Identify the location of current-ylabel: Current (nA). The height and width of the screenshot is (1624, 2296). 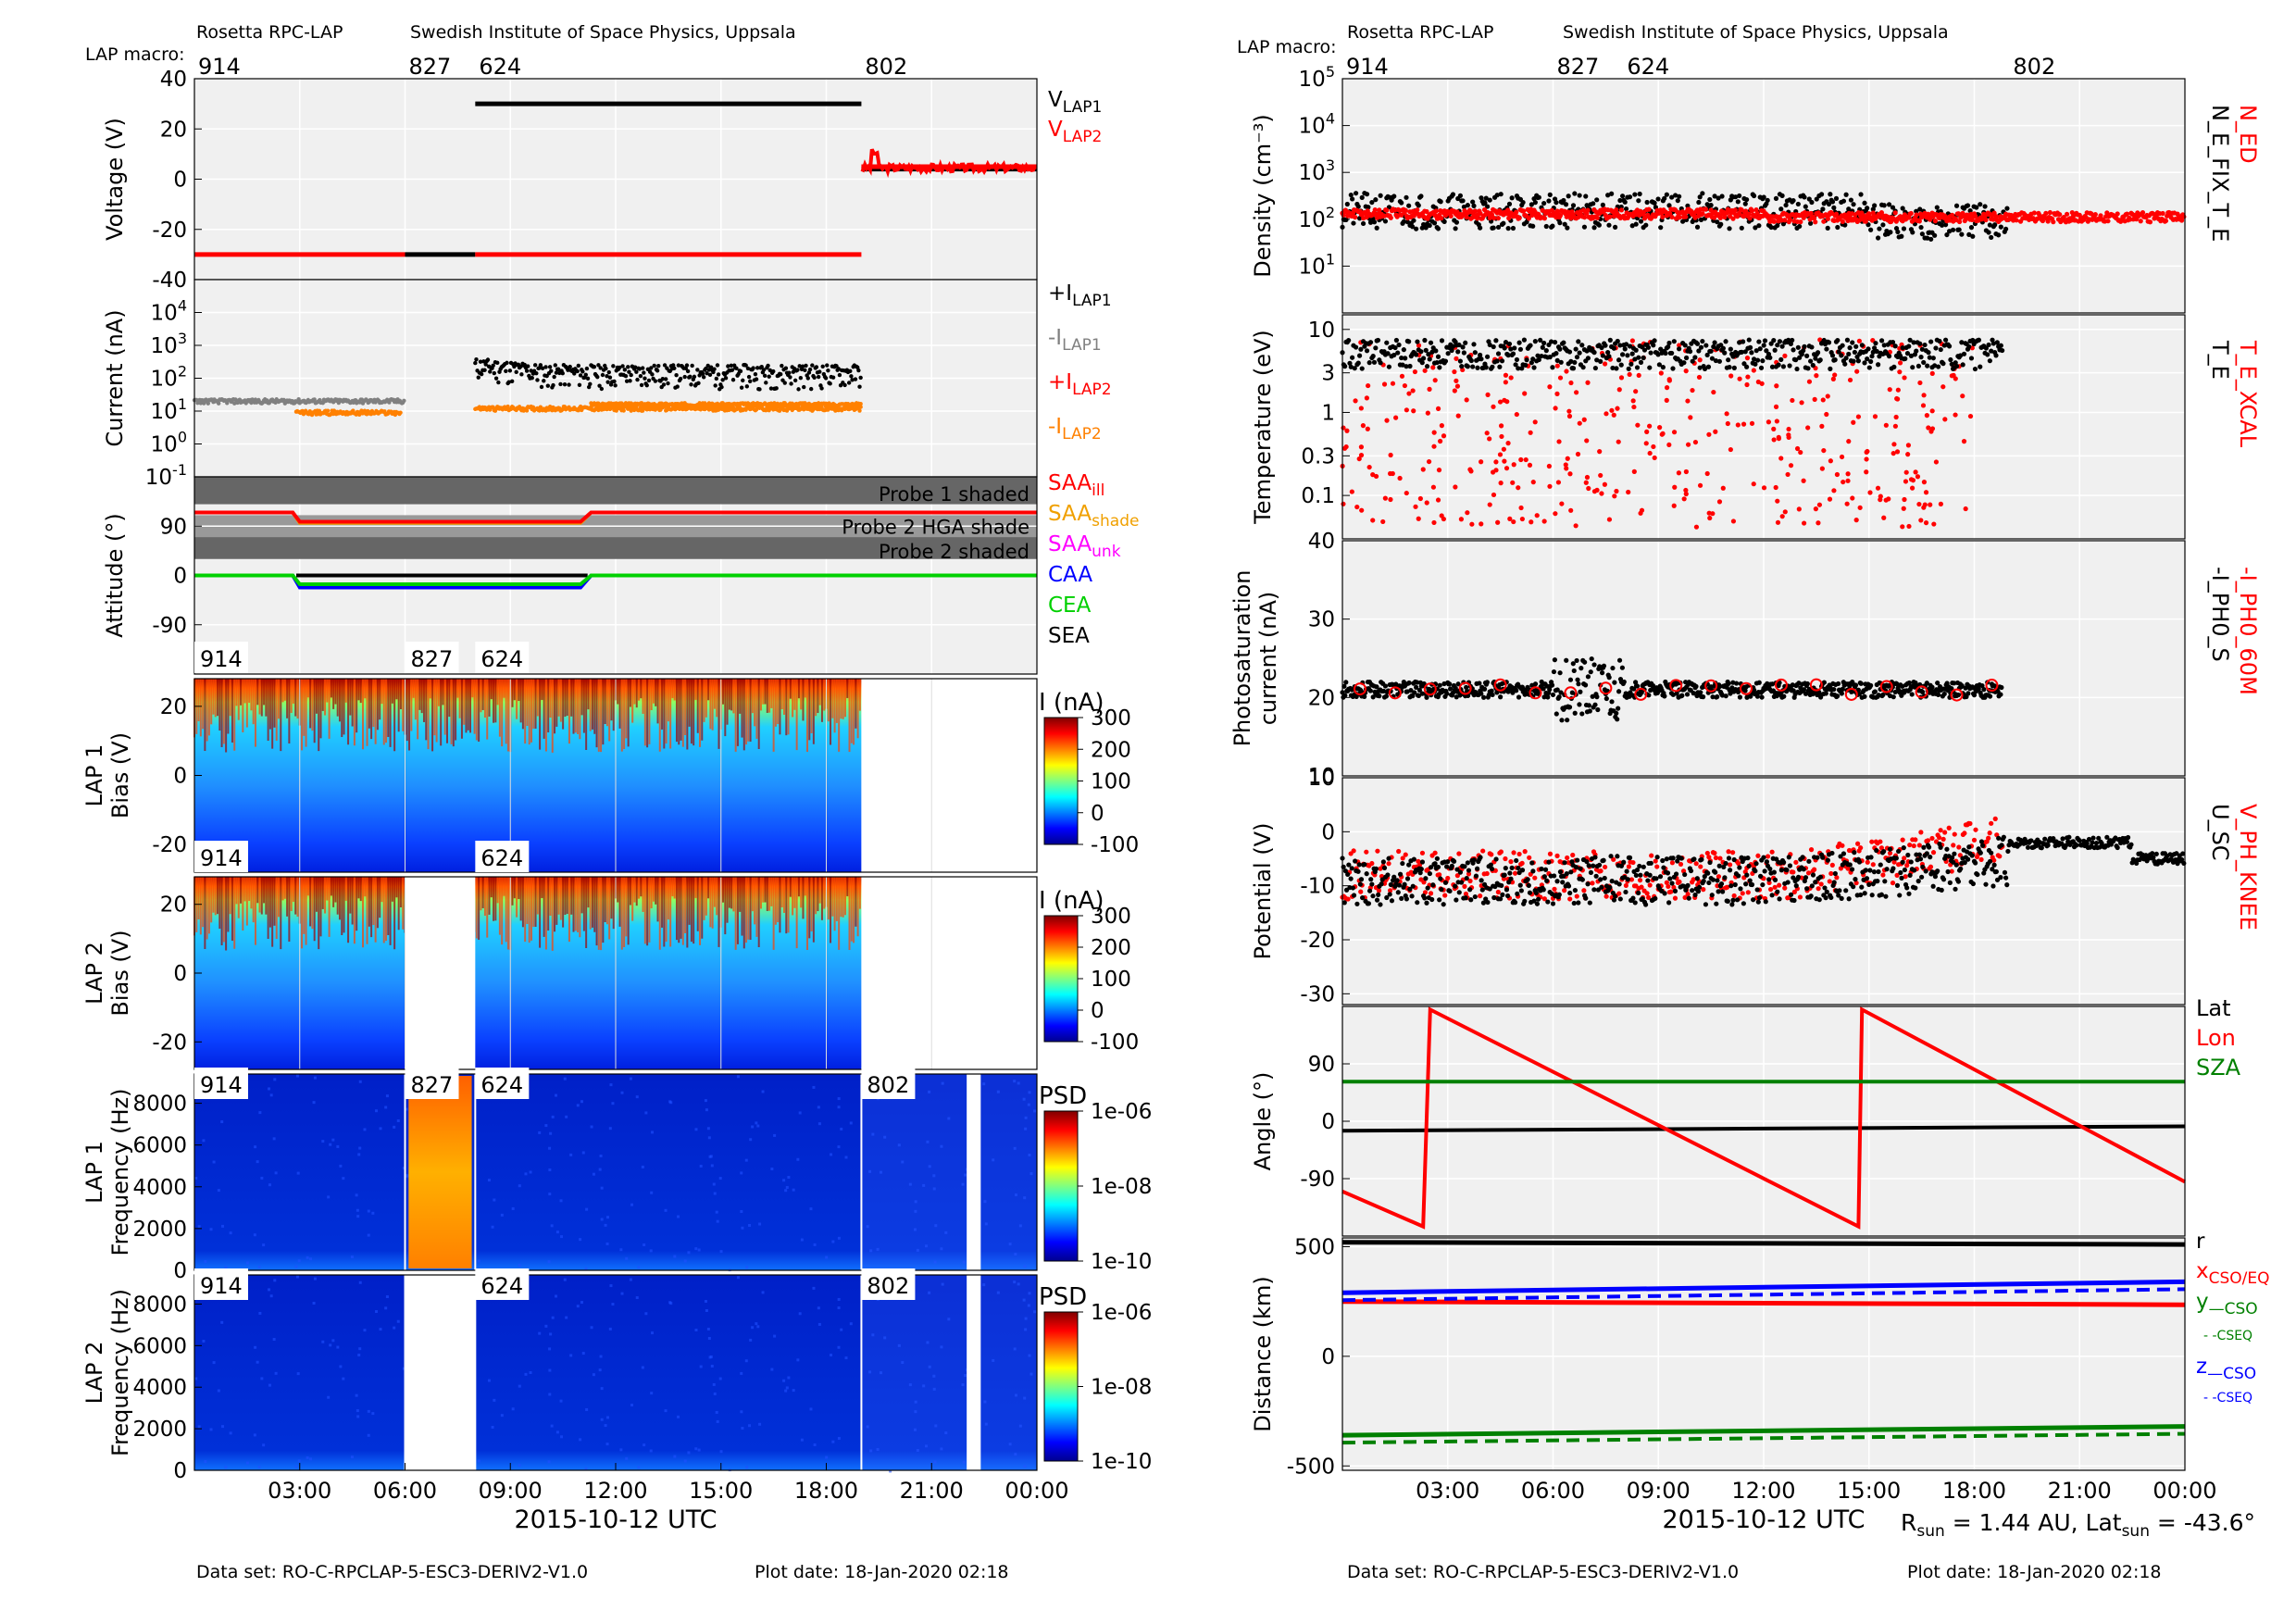
(115, 377).